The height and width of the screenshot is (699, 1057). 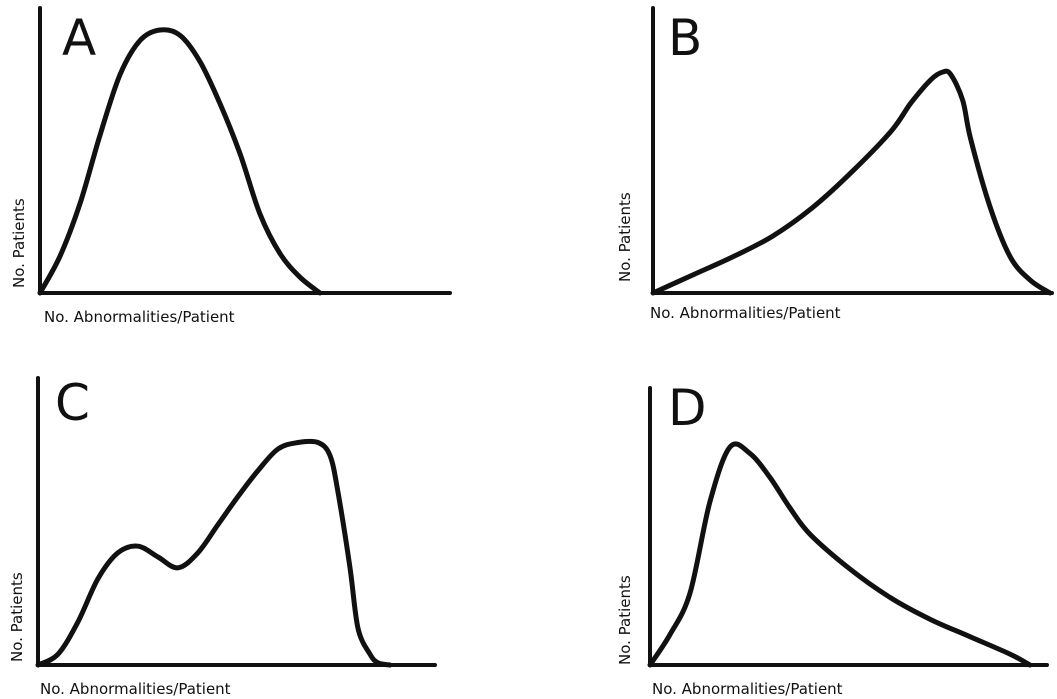 What do you see at coordinates (79, 38) in the screenshot?
I see `panel-a-letter: A` at bounding box center [79, 38].